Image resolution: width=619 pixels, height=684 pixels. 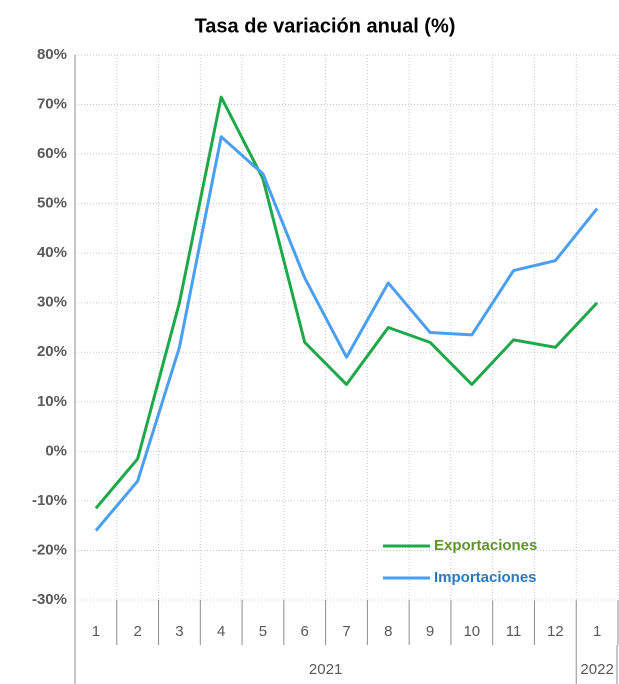 What do you see at coordinates (485, 545) in the screenshot?
I see `legend-label: Exportaciones` at bounding box center [485, 545].